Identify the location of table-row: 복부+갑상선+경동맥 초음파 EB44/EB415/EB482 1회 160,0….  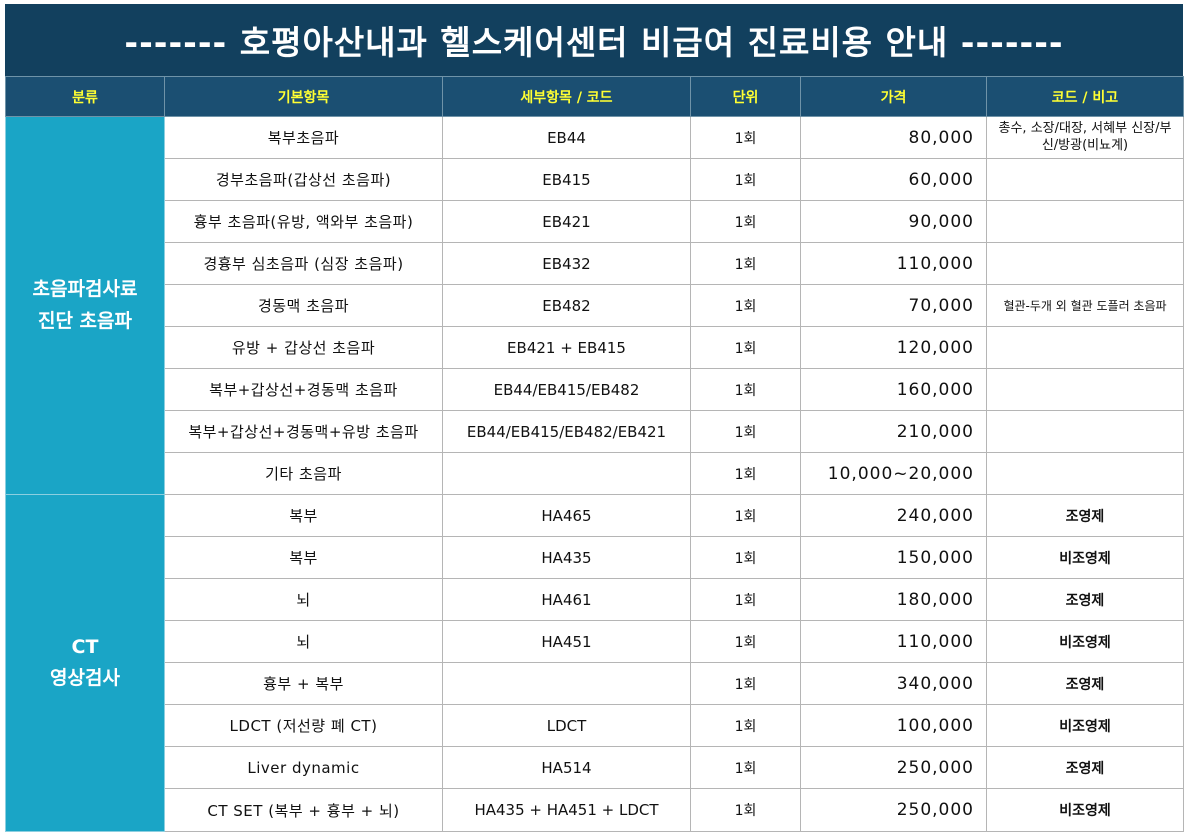
(595, 389).